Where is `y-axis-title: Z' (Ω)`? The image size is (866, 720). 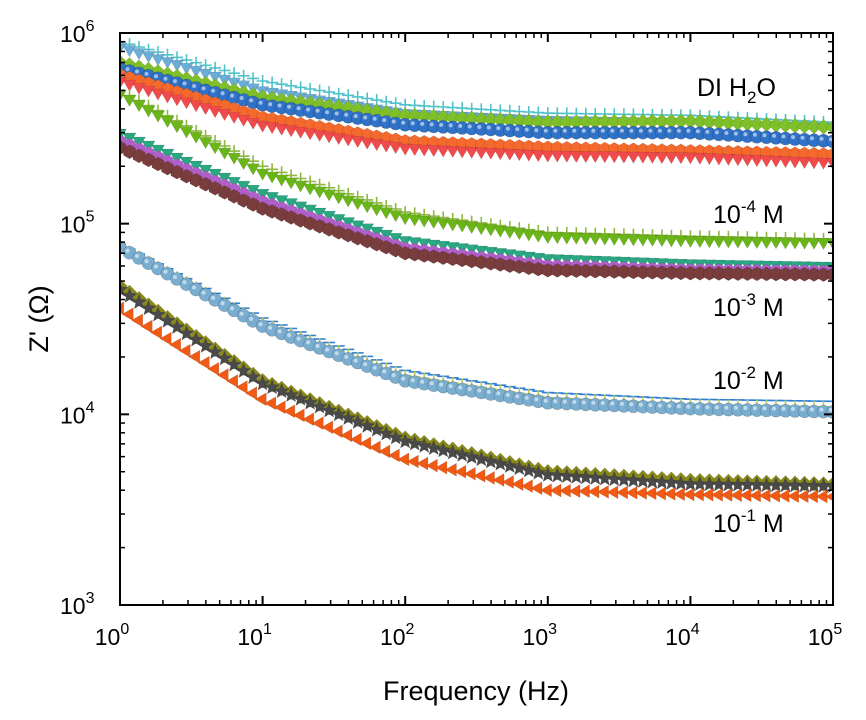 y-axis-title: Z' (Ω) is located at coordinates (39, 318).